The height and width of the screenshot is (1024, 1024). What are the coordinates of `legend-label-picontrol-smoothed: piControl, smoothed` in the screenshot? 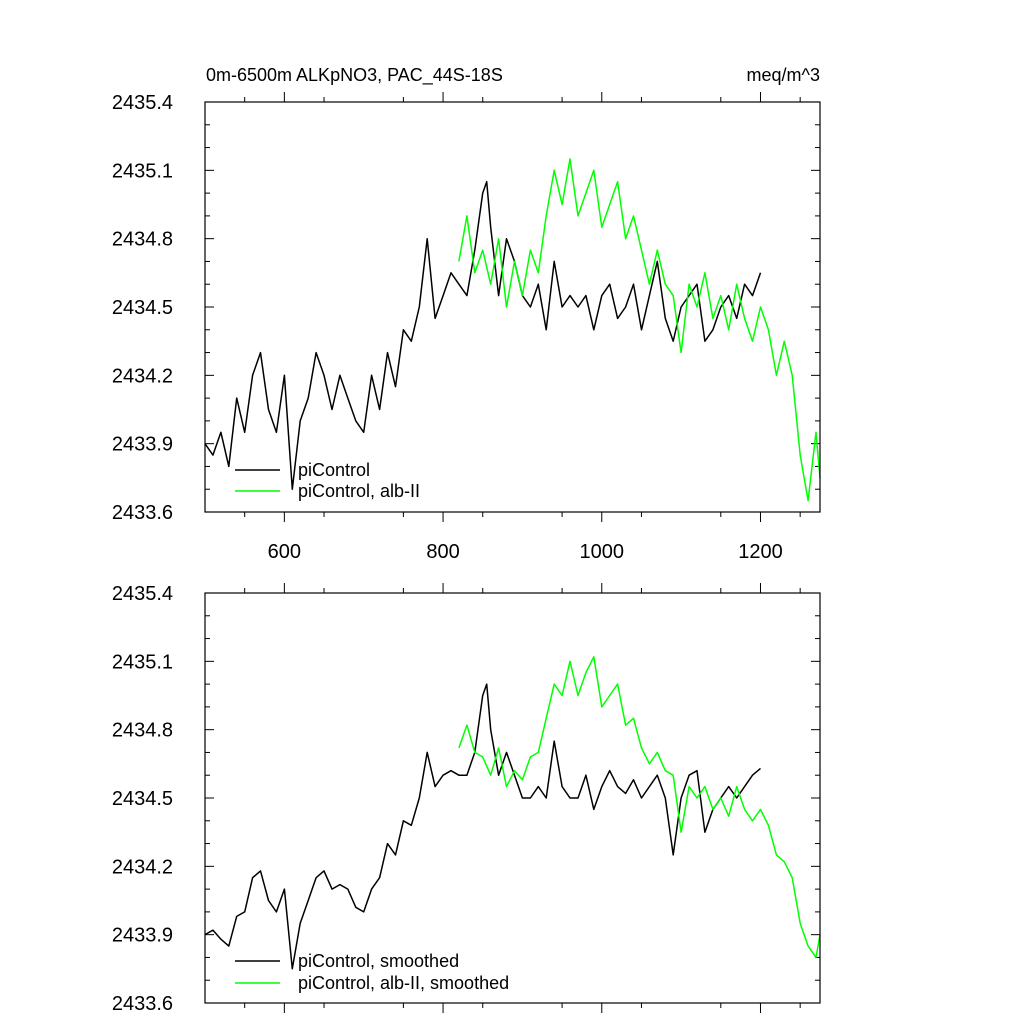 It's located at (378, 961).